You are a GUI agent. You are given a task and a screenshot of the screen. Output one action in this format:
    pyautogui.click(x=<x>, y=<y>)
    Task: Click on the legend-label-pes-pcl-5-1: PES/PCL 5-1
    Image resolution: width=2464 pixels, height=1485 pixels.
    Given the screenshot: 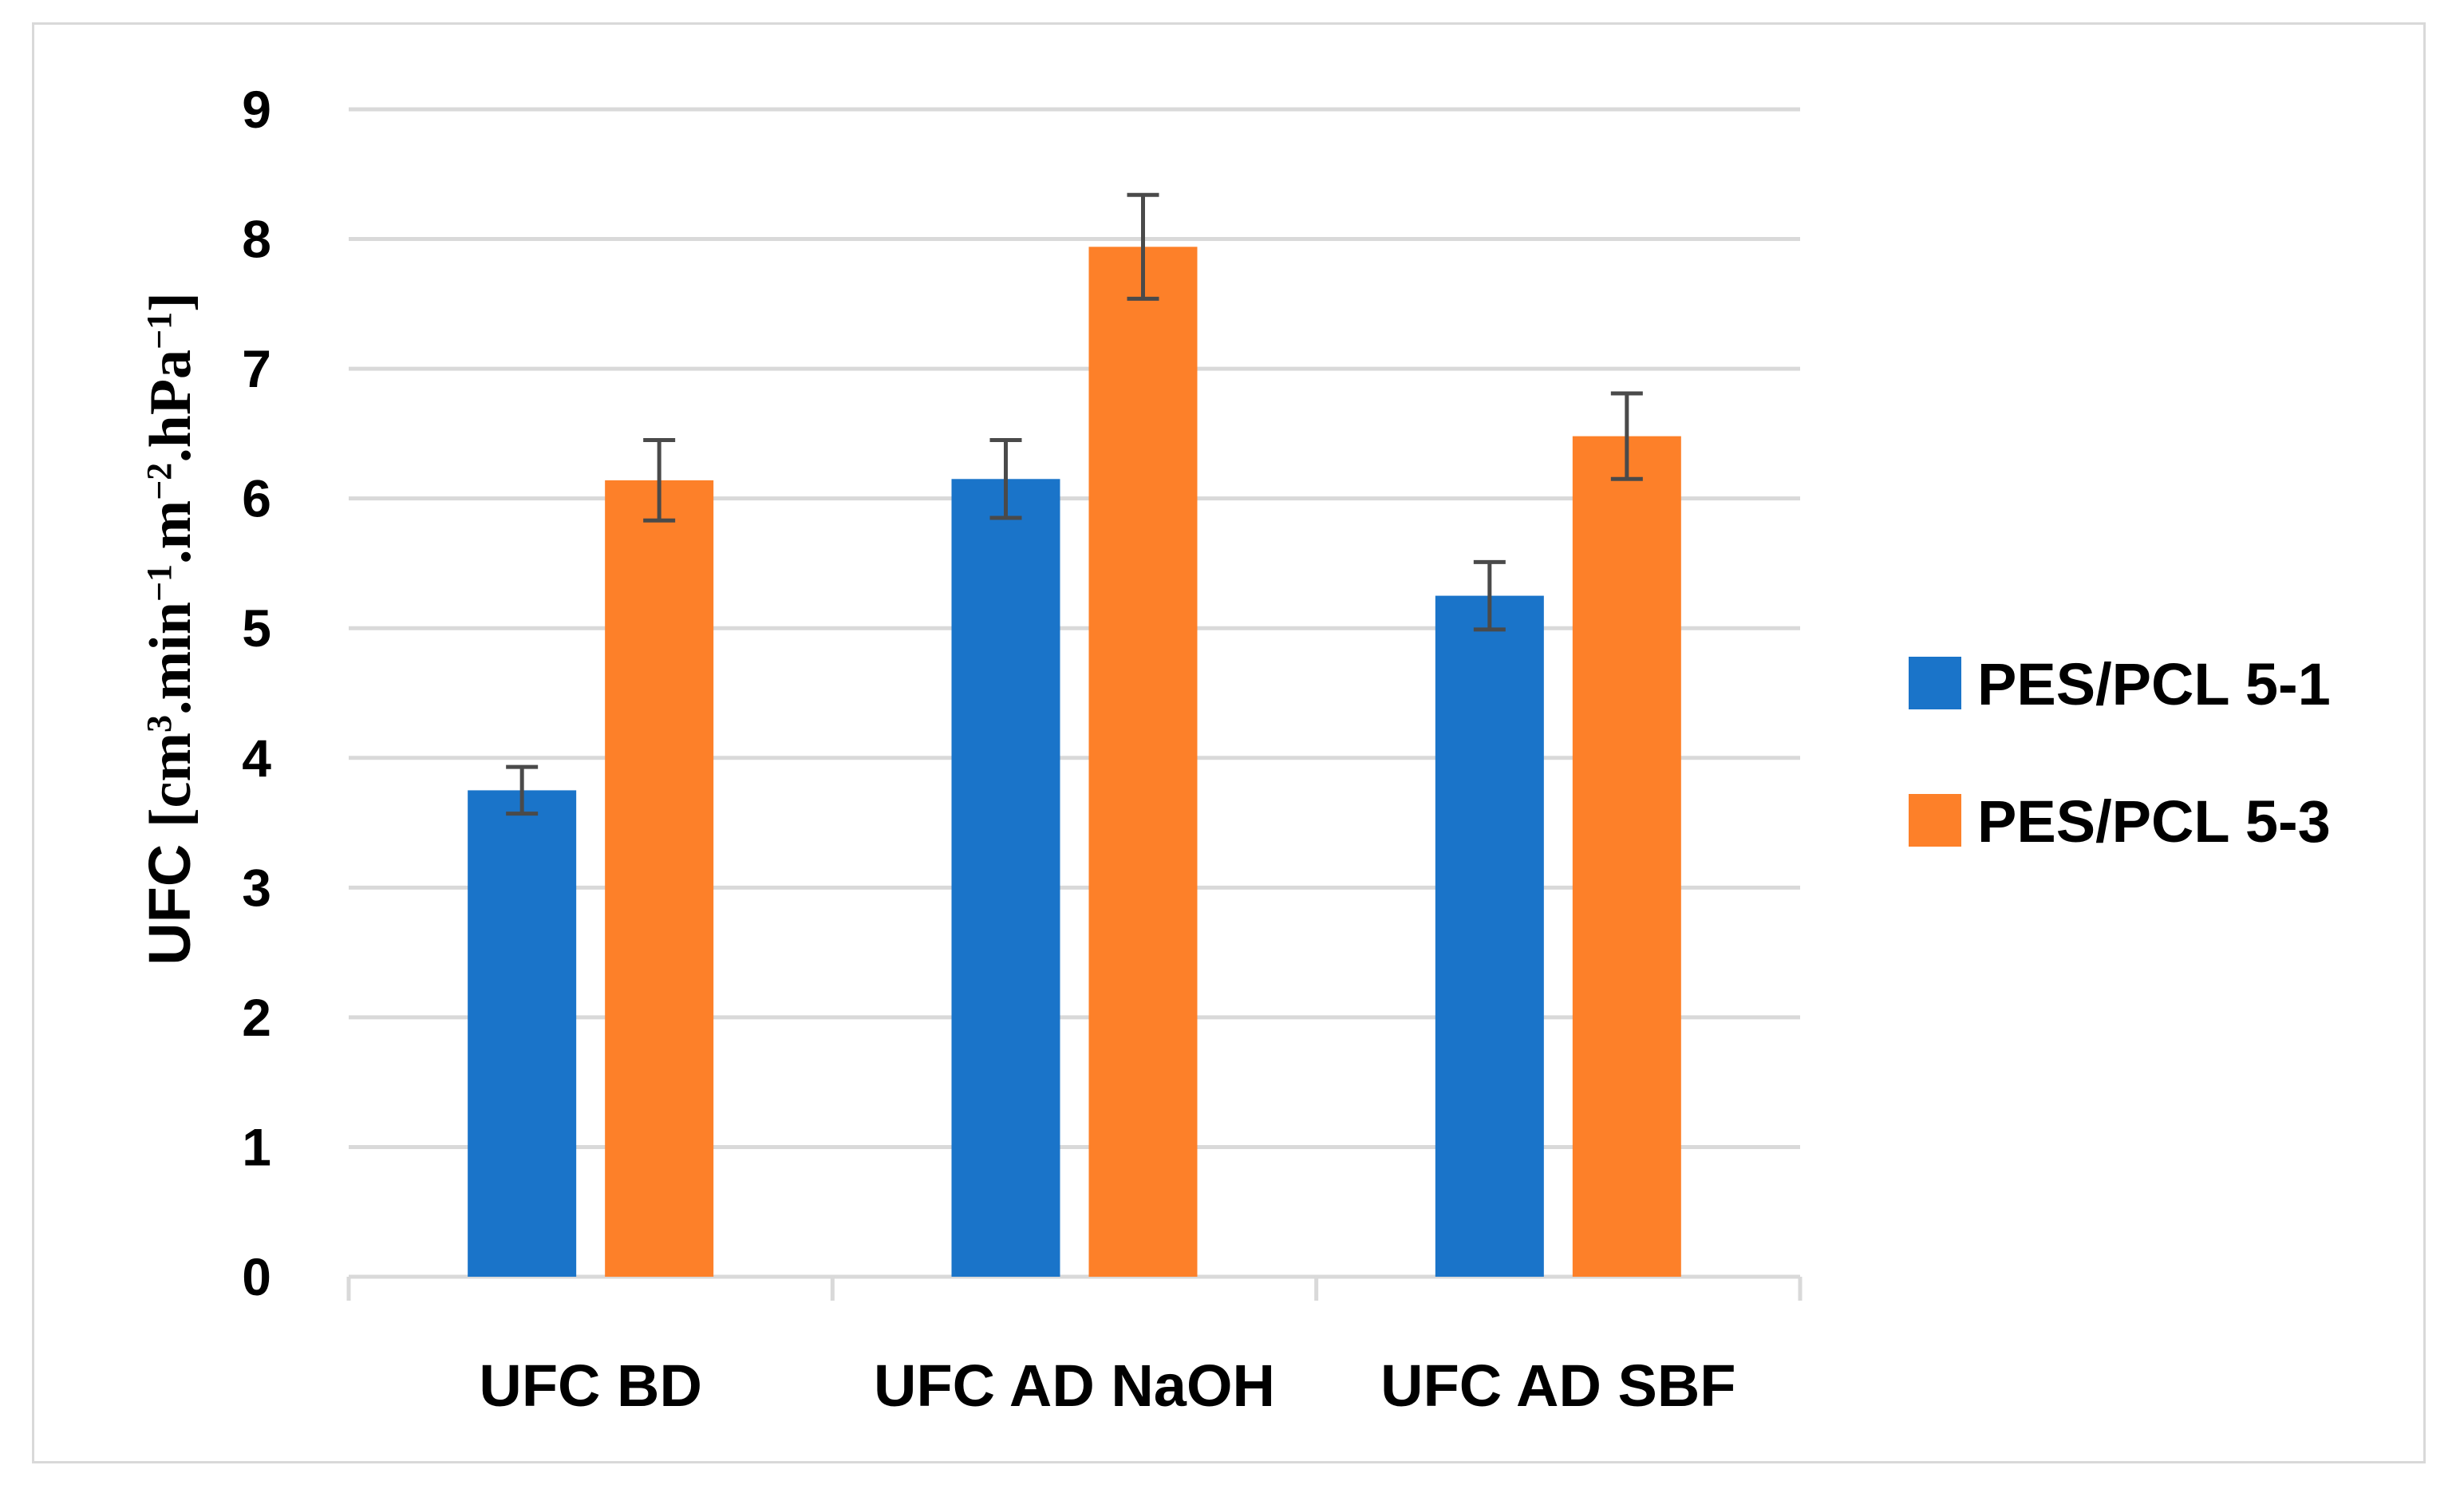 What is the action you would take?
    pyautogui.click(x=2154, y=684)
    